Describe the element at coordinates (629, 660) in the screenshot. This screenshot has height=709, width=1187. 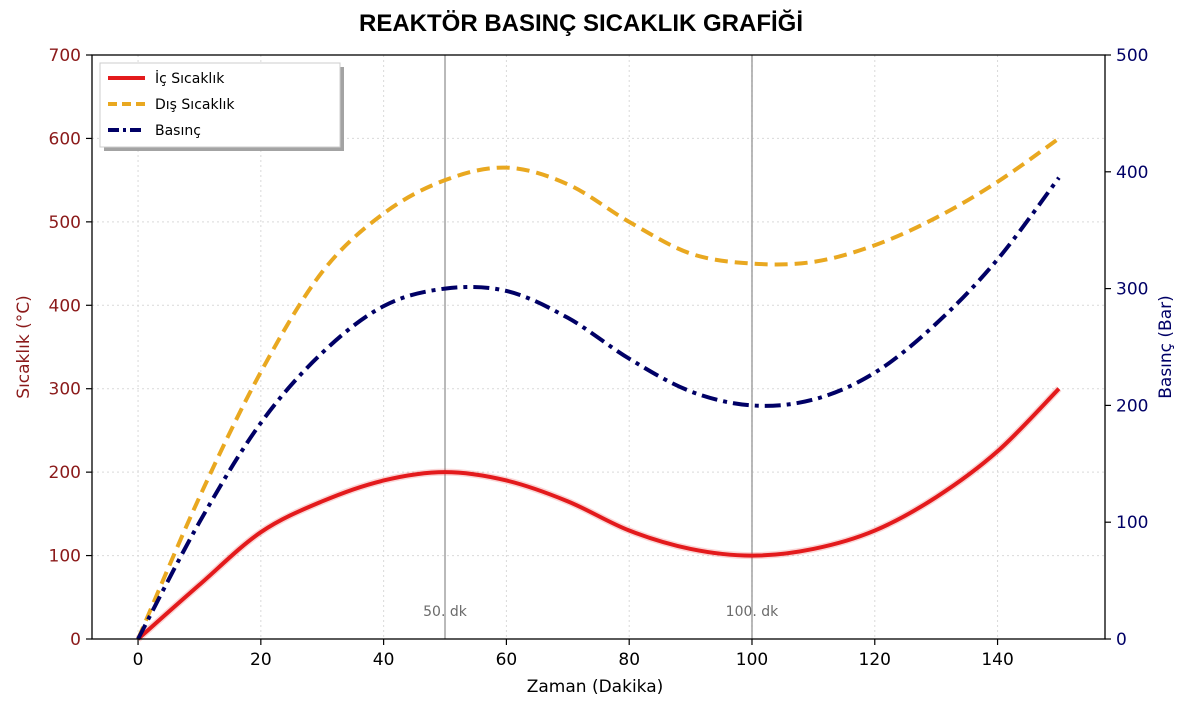
I see `x-tick-label: 80` at that location.